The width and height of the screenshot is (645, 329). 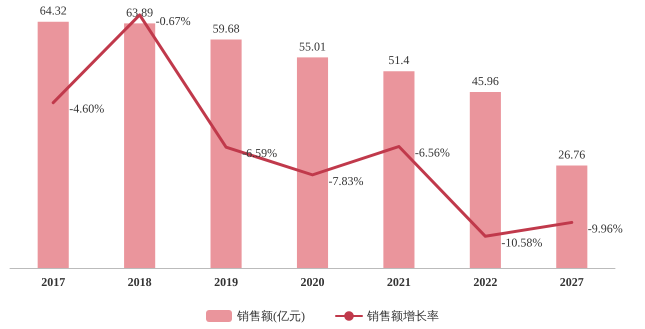 What do you see at coordinates (521, 242) in the screenshot?
I see `data-label: -10.58%` at bounding box center [521, 242].